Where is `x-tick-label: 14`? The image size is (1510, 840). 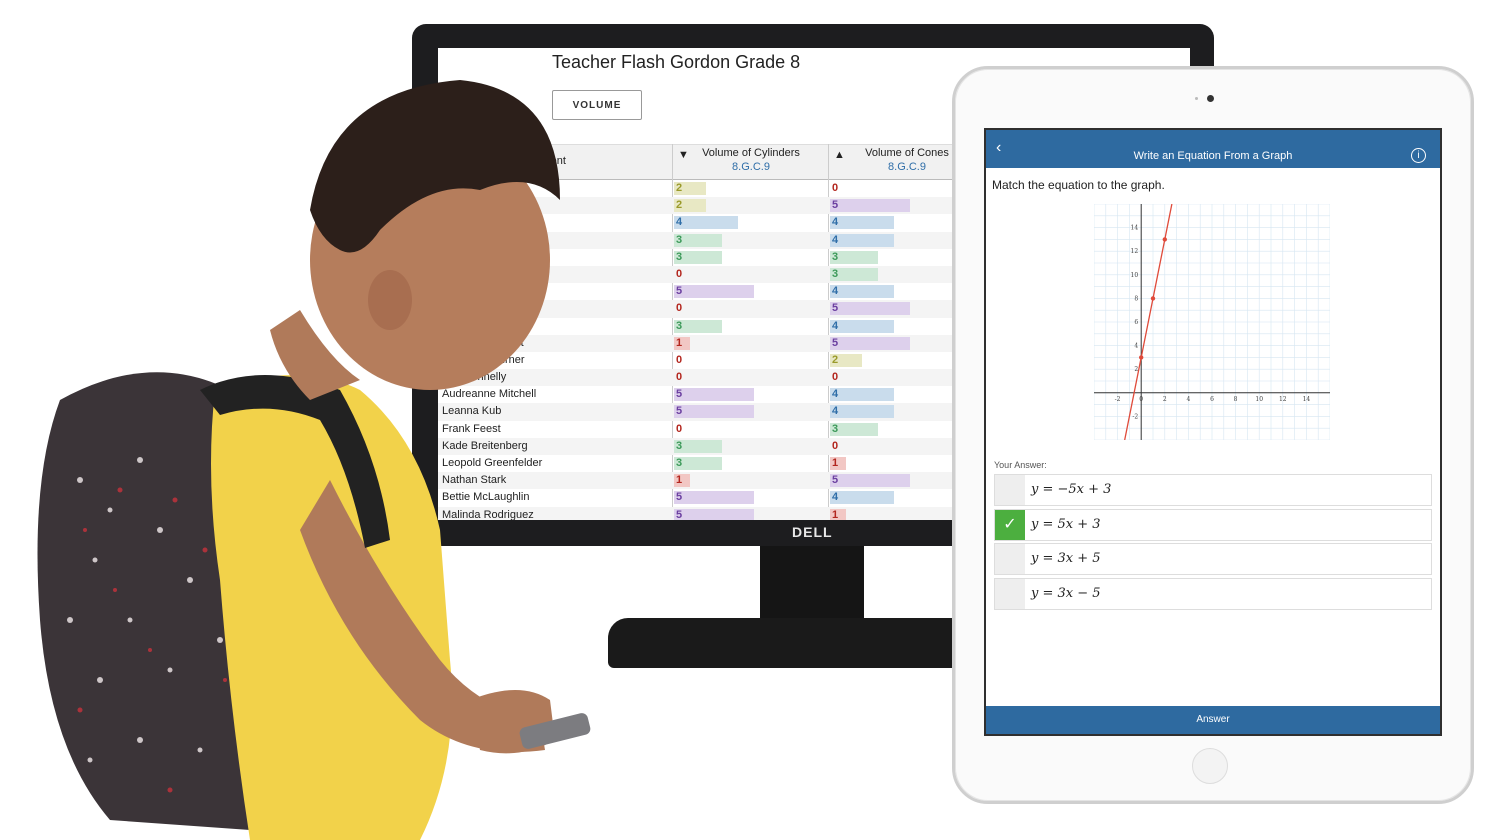
x-tick-label: 14 is located at coordinates (1307, 399).